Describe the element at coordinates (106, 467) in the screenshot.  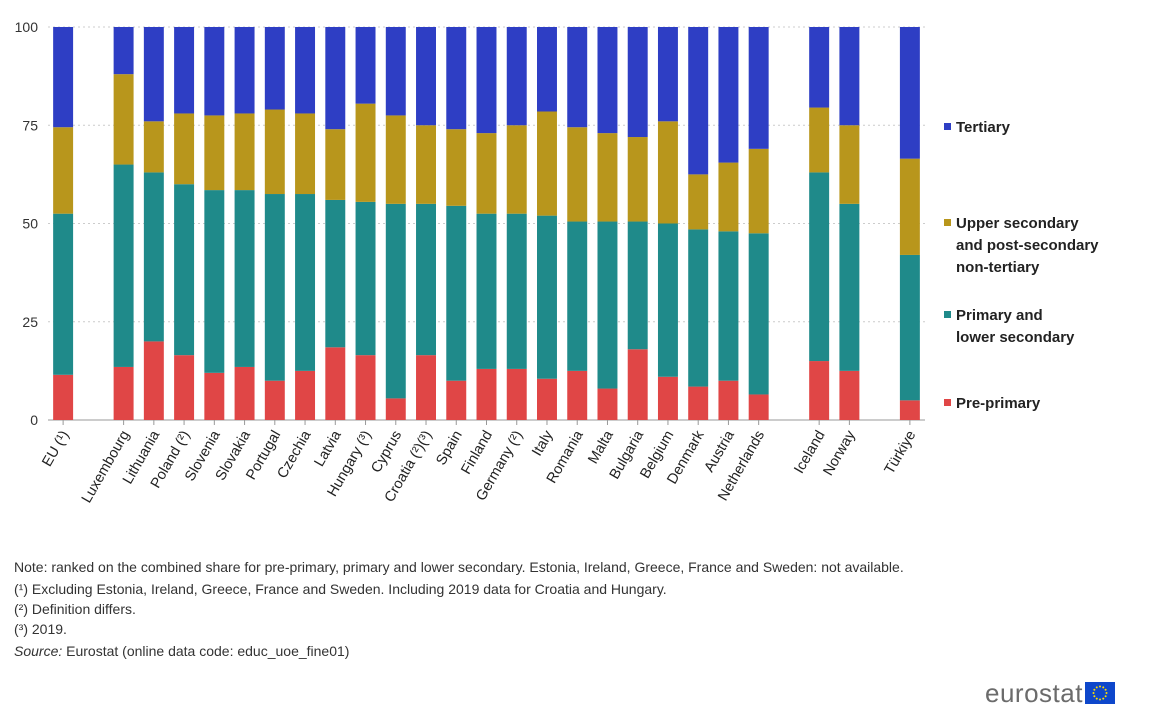
I see `x-tick-label: Luxembourg` at that location.